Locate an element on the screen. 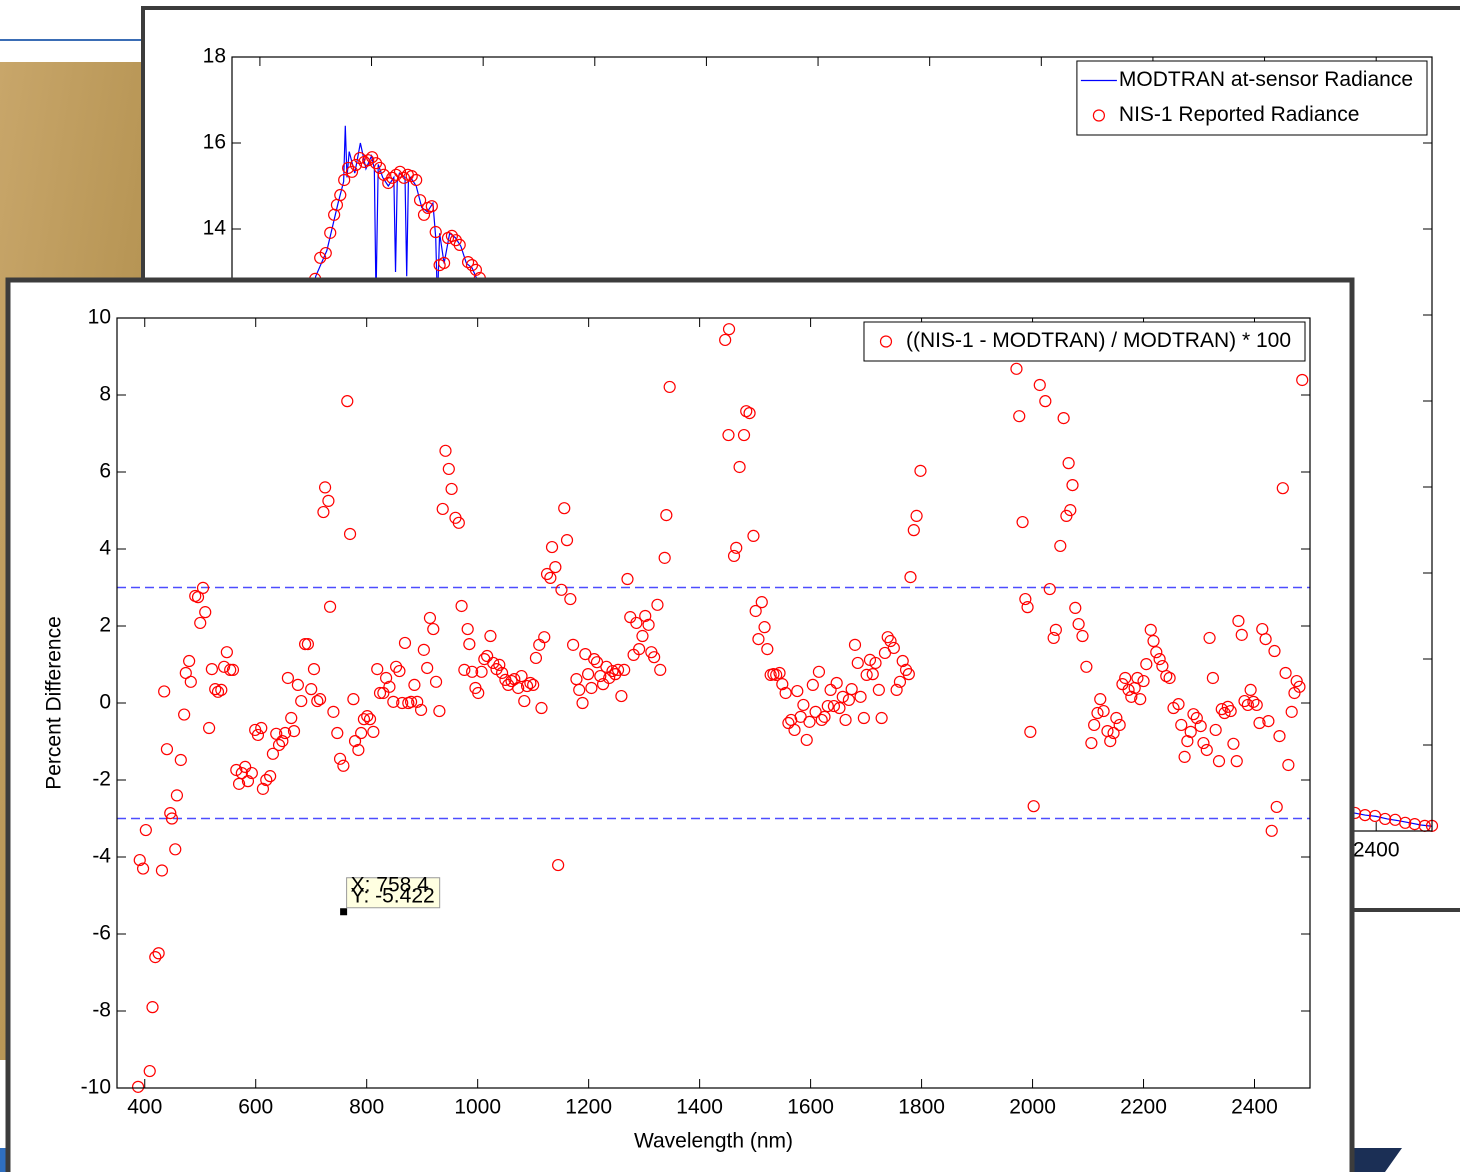 The image size is (1460, 1172). y-tick-label: 2 is located at coordinates (105, 625).